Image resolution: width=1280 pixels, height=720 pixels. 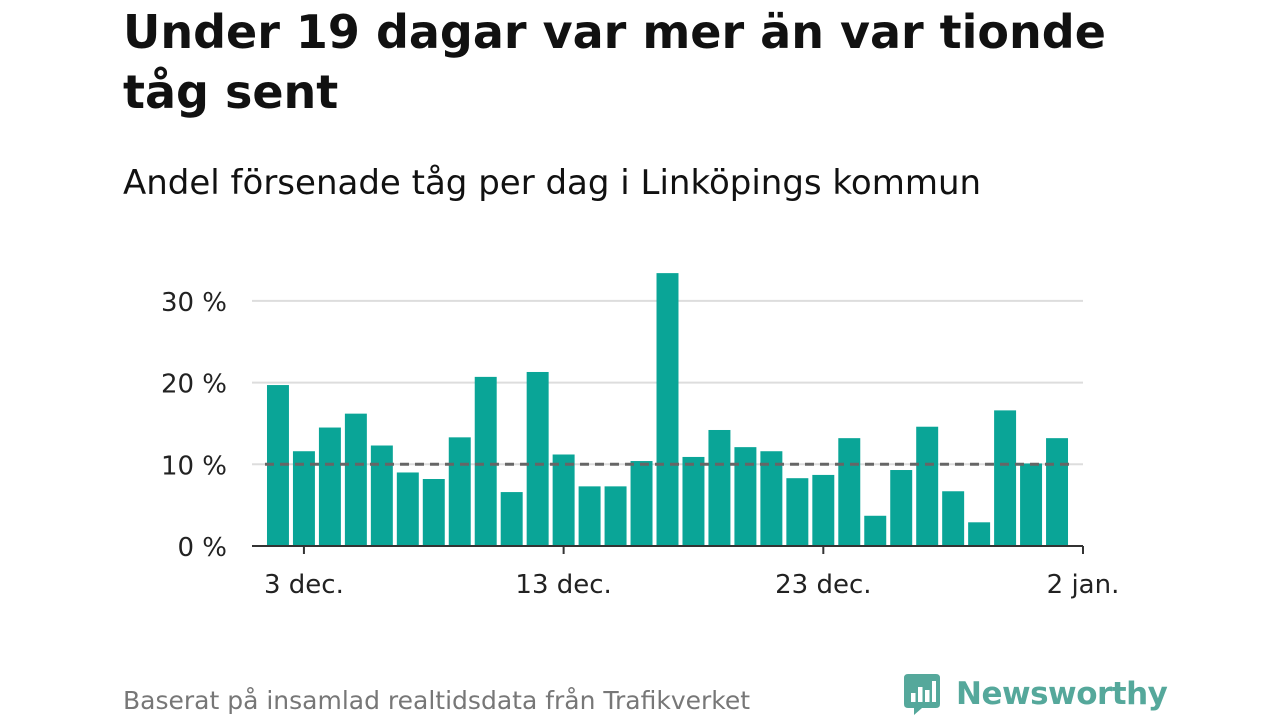 What do you see at coordinates (823, 585) in the screenshot?
I see `x-tick-label: 23 dec.` at bounding box center [823, 585].